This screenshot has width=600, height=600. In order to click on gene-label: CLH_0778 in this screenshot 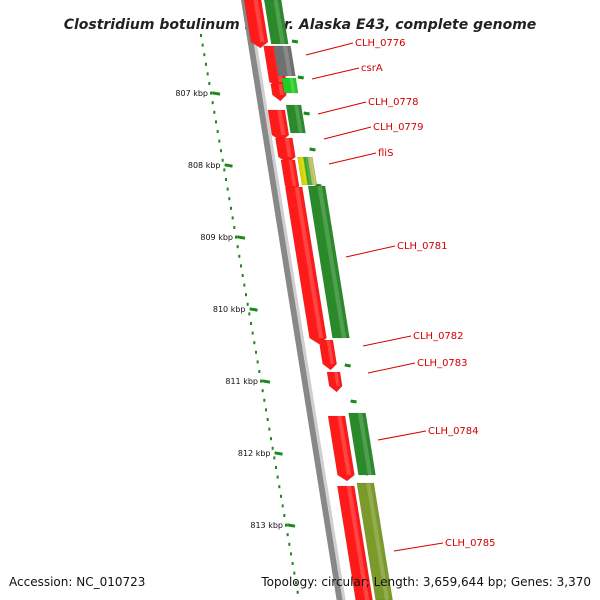, I will do `click(393, 102)`.